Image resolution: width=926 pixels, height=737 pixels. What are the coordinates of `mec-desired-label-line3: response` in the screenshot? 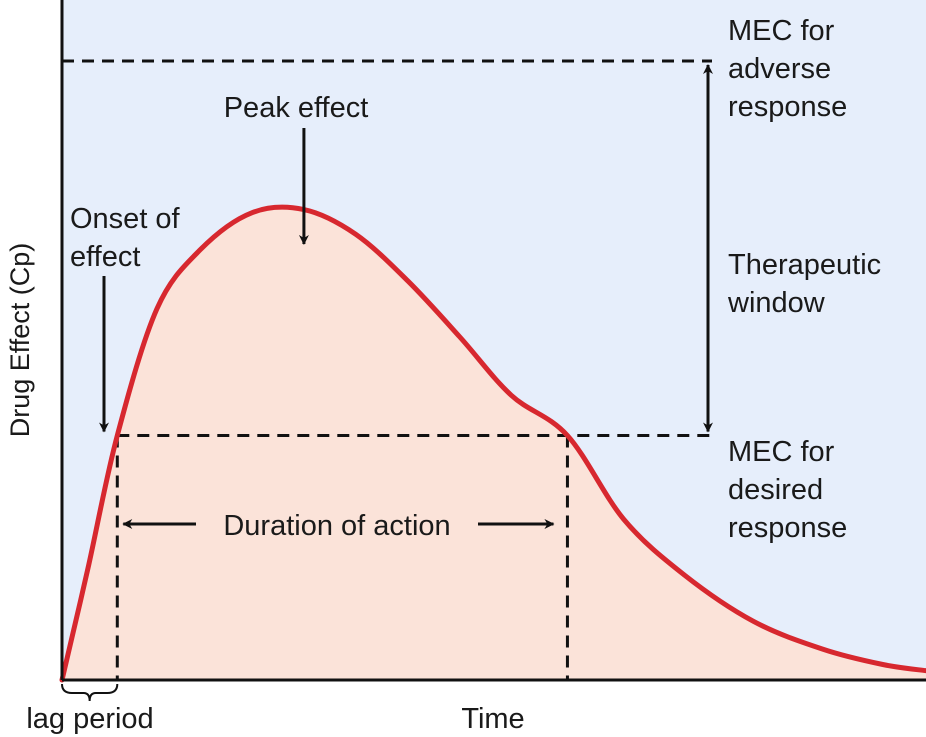 It's located at (787, 528).